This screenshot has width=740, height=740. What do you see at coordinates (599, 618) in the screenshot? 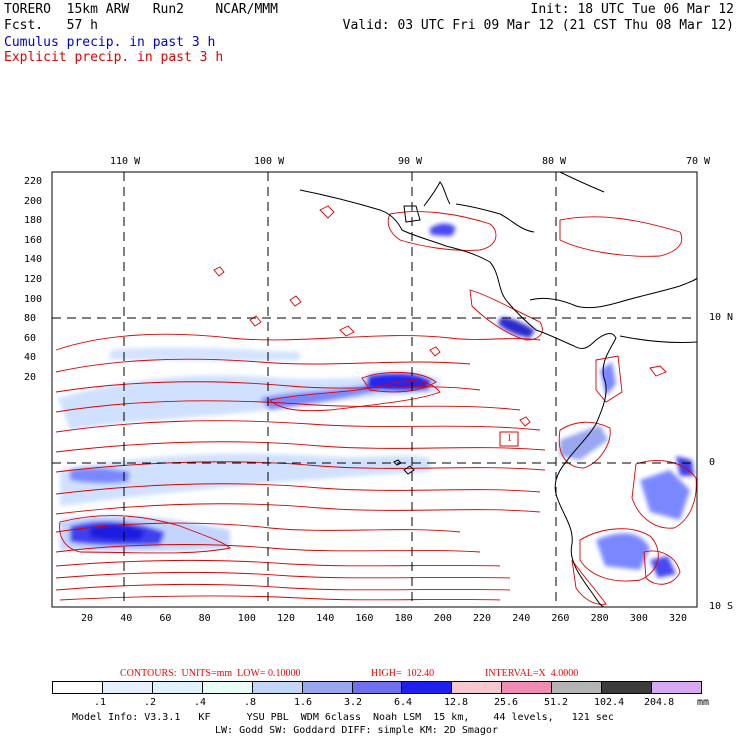
I see `x-tick-label: 280` at bounding box center [599, 618].